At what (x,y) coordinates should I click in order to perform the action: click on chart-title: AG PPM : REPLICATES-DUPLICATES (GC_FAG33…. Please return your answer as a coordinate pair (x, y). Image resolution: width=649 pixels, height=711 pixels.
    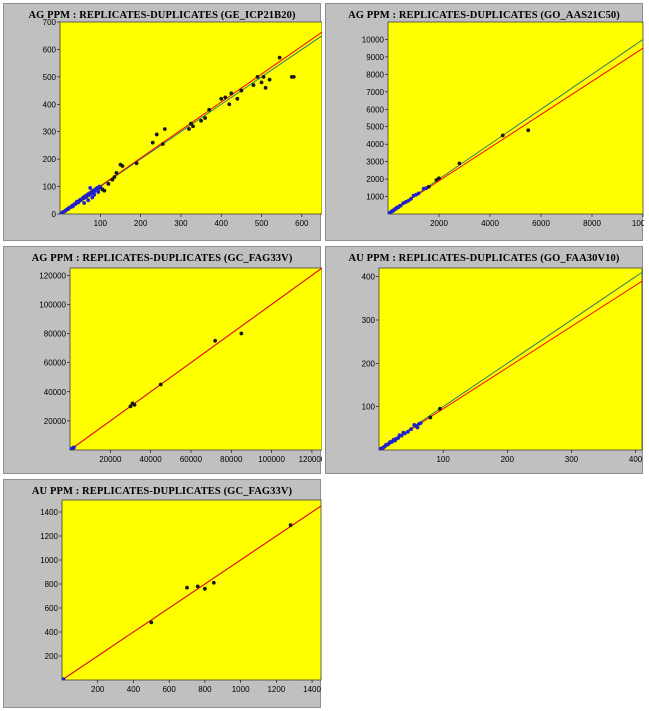
    Looking at the image, I should click on (162, 258).